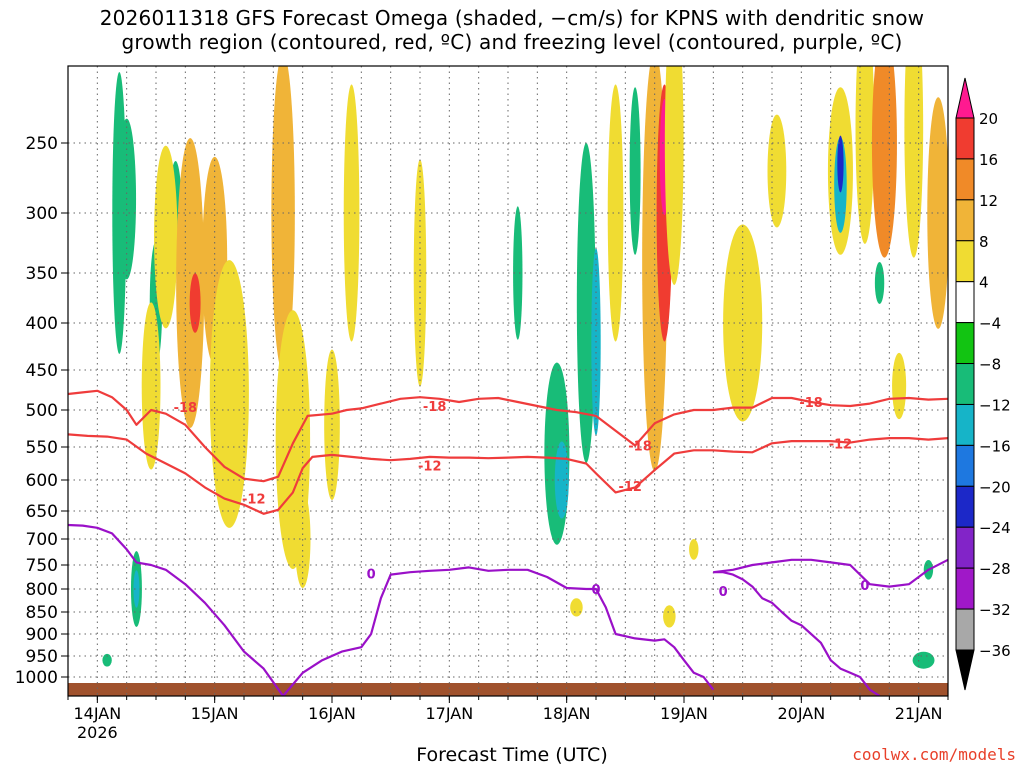 The image size is (1024, 768). I want to click on y-tick-label-450: 450, so click(42, 371).